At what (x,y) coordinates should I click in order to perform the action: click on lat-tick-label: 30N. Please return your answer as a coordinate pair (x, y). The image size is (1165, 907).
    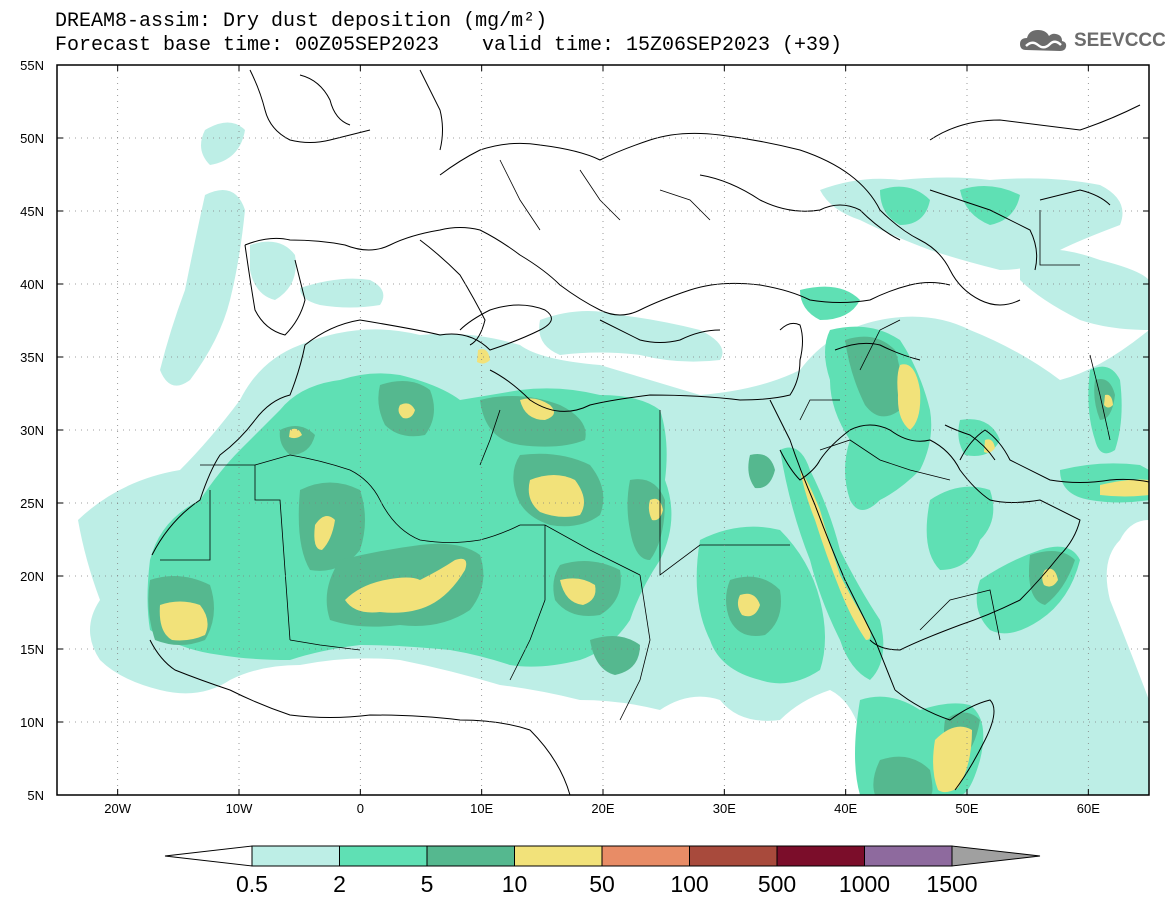
    Looking at the image, I should click on (32, 430).